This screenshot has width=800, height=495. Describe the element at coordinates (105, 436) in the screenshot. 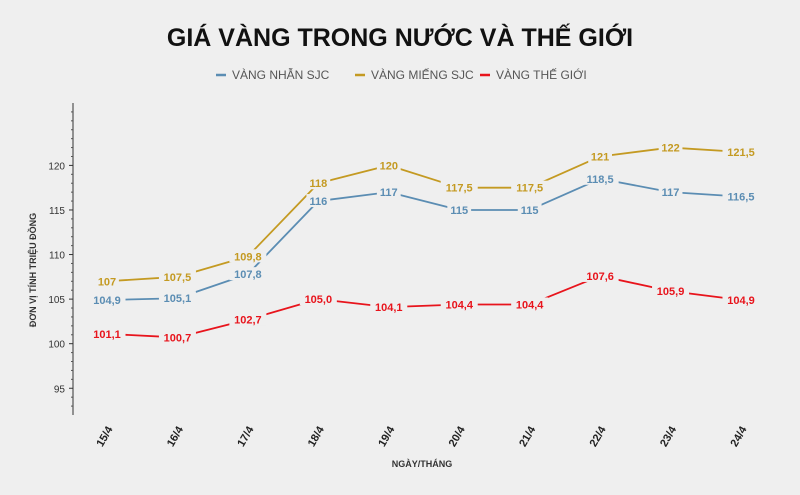

I see `x-tick-label: 15/4` at that location.